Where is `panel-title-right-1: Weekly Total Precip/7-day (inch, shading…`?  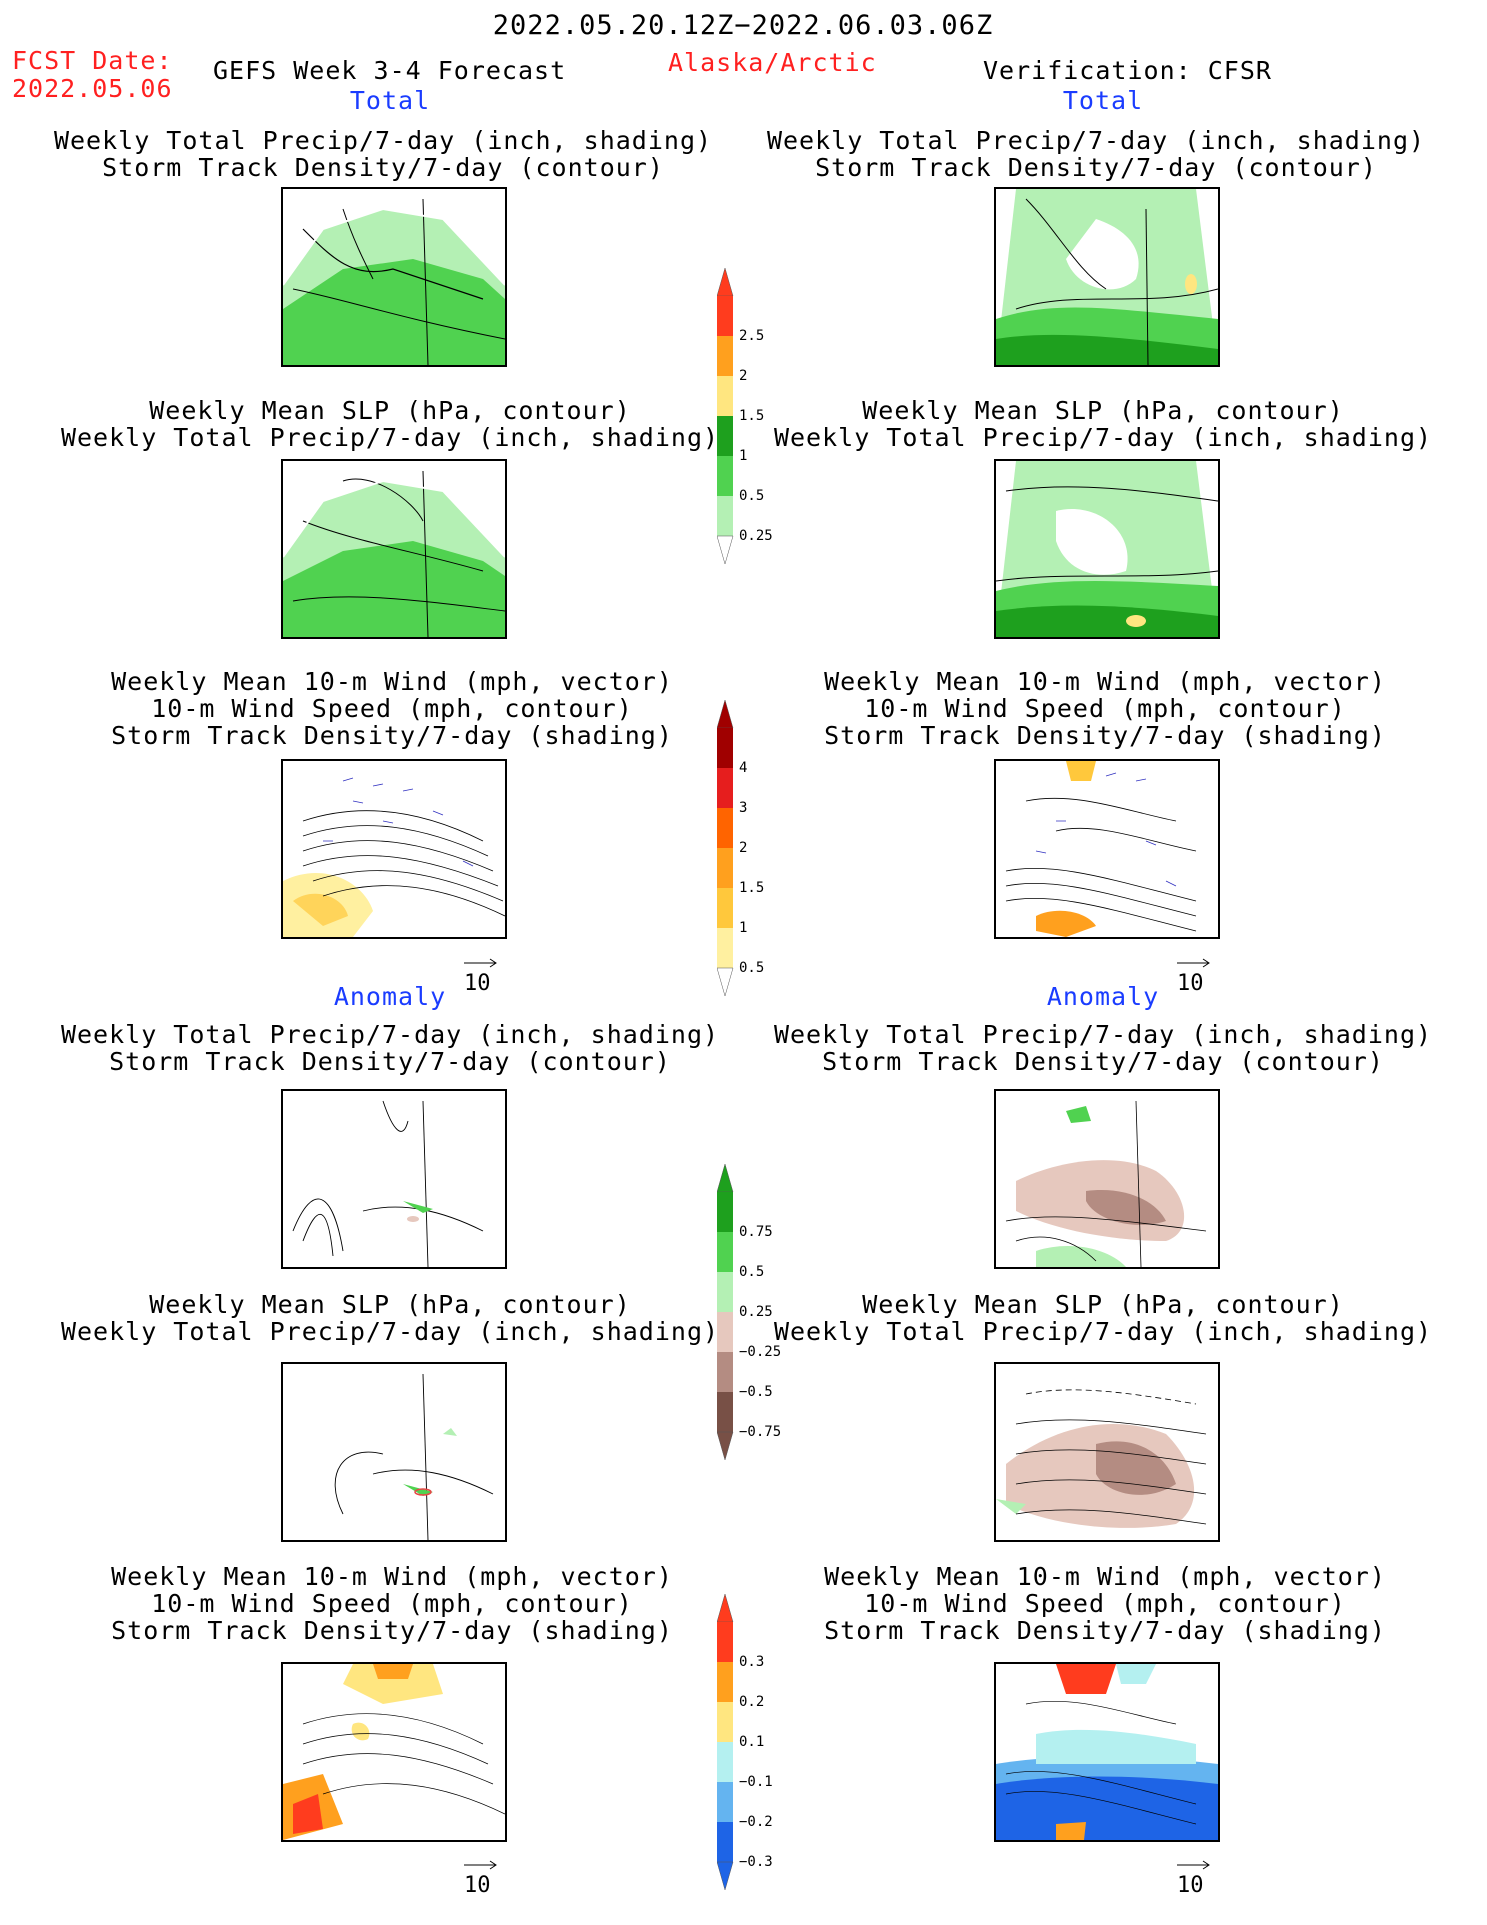
panel-title-right-1: Weekly Total Precip/7-day (inch, shading… is located at coordinates (1096, 154).